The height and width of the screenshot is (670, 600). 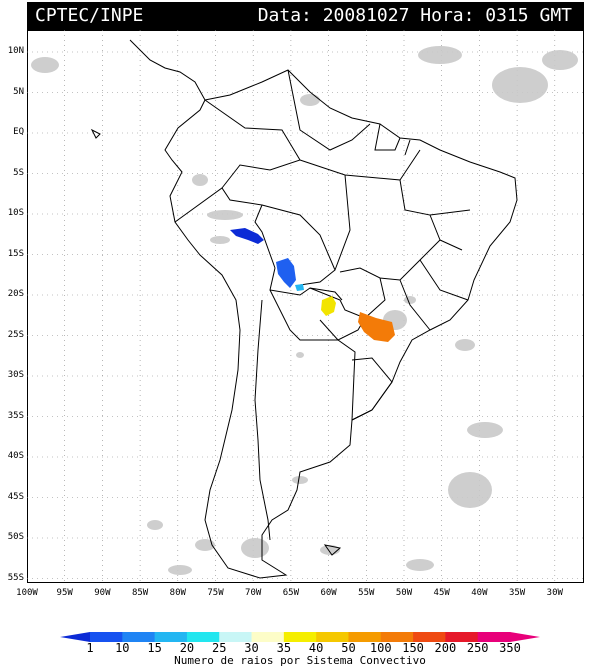 What do you see at coordinates (328, 593) in the screenshot?
I see `lon-label: 60W` at bounding box center [328, 593].